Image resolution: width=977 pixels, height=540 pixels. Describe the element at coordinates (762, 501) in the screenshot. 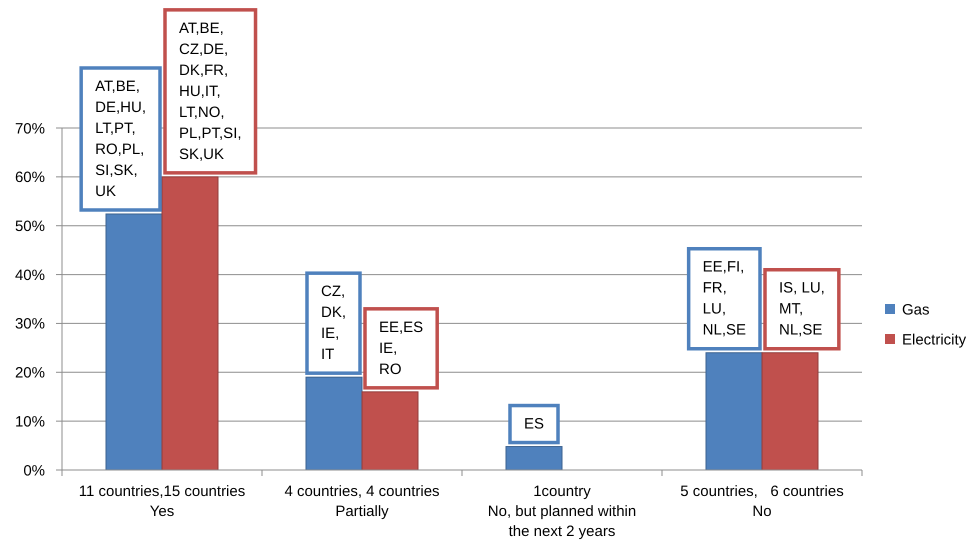

I see `x-tick-label: 5 countries, 6 countries No` at that location.